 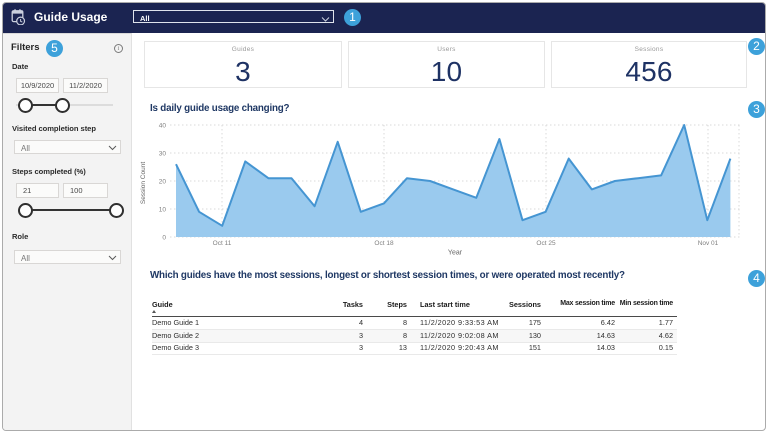 What do you see at coordinates (163, 182) in the screenshot?
I see `svg-text: 20` at bounding box center [163, 182].